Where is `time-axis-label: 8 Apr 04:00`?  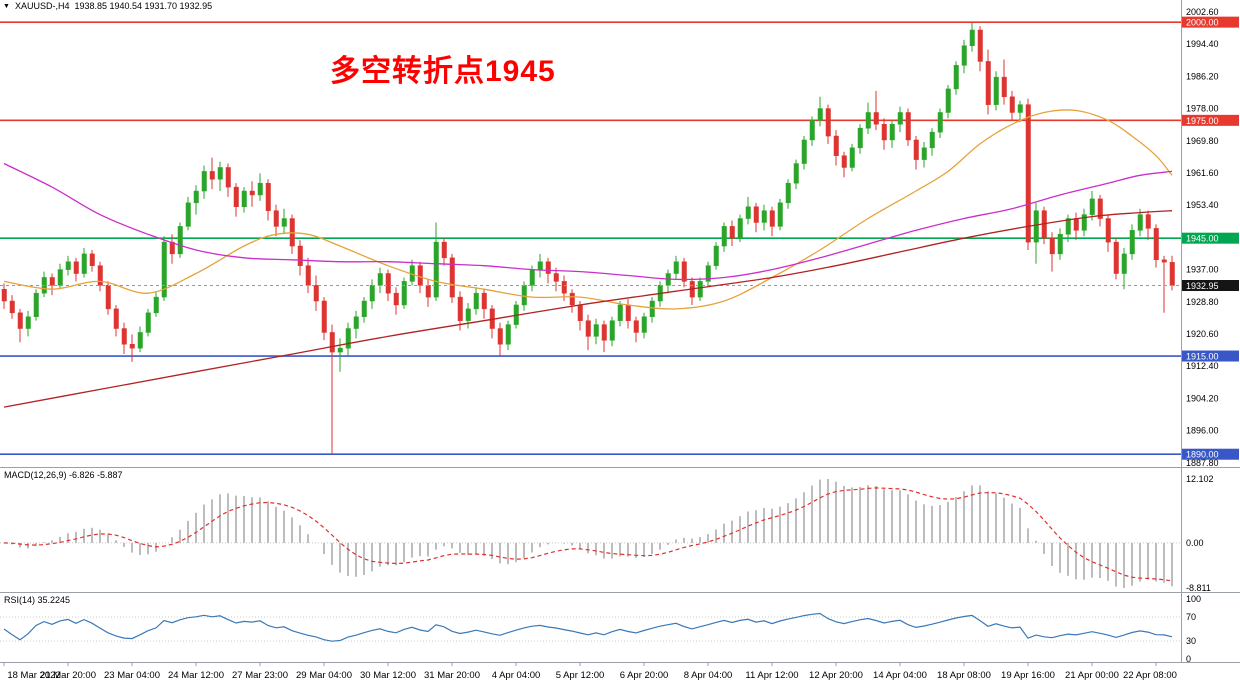 time-axis-label: 8 Apr 04:00 is located at coordinates (708, 675).